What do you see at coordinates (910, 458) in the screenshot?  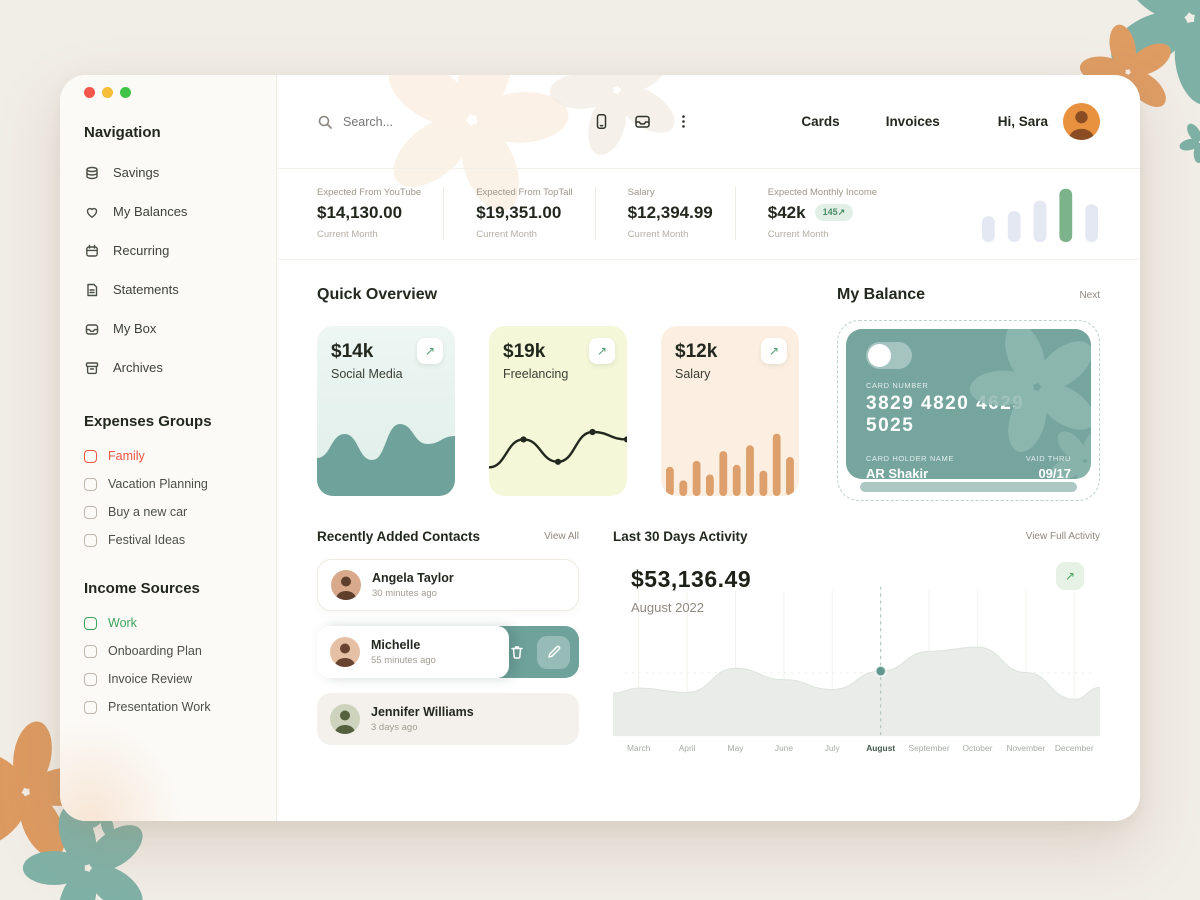 I see `card-holder-label: CARD HOLDER NAME` at bounding box center [910, 458].